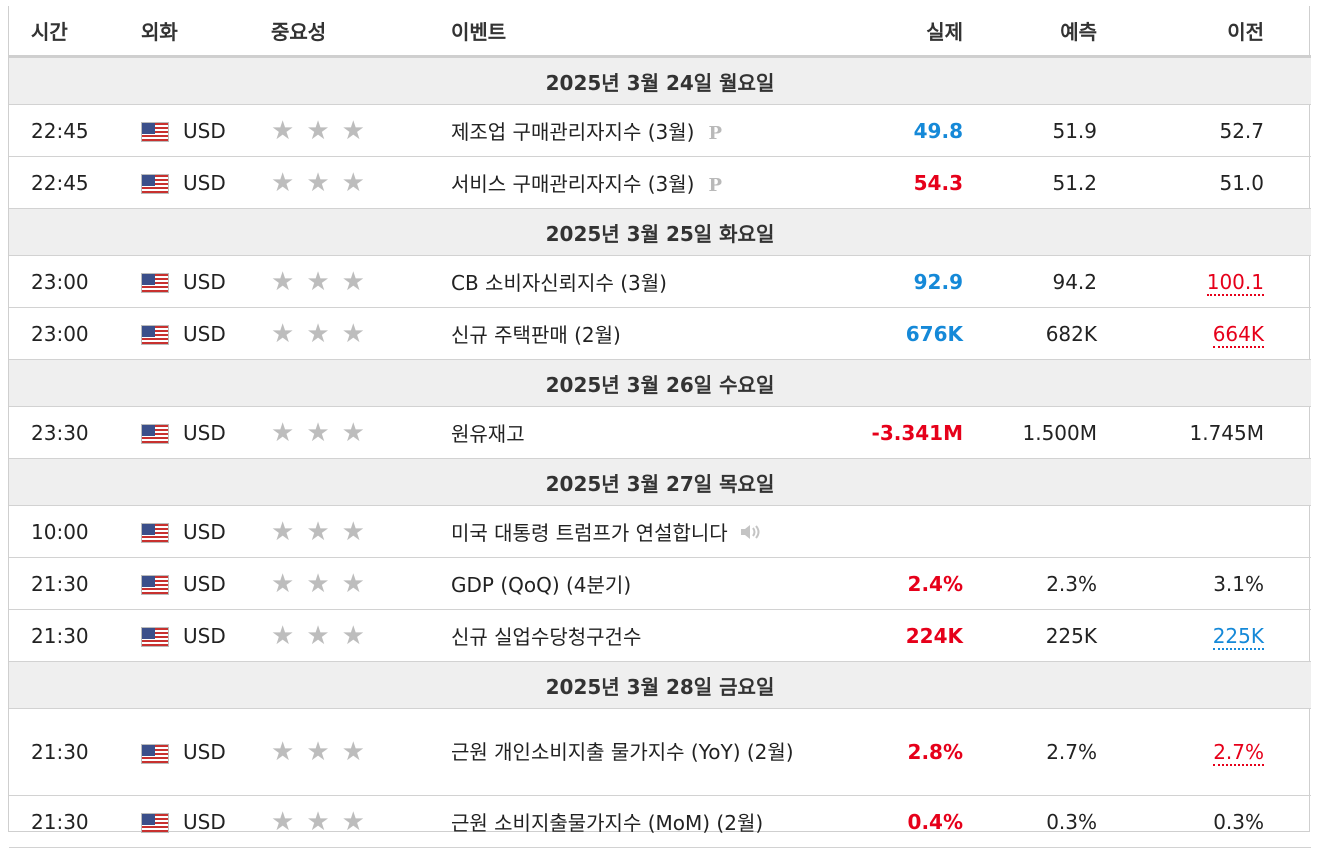  I want to click on event-actual: 0.4%, so click(935, 821).